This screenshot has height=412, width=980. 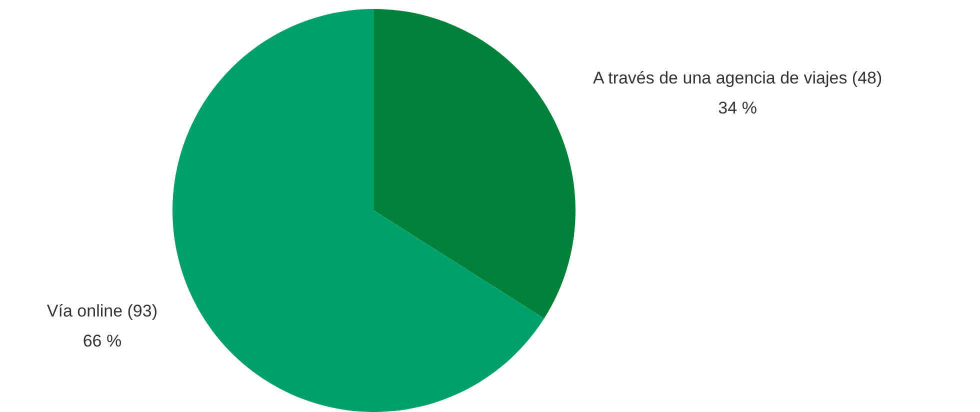 What do you see at coordinates (102, 341) in the screenshot?
I see `data-label: 66 %` at bounding box center [102, 341].